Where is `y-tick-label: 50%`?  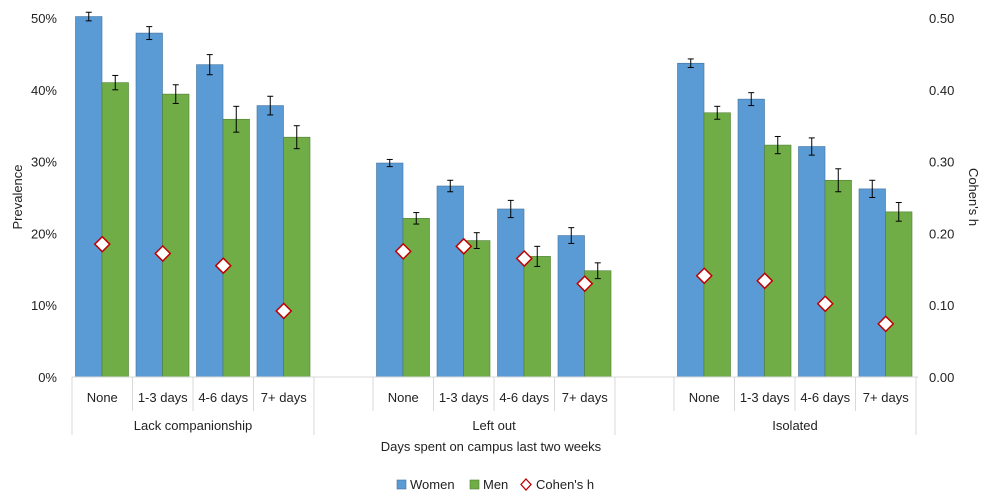
y-tick-label: 50% is located at coordinates (44, 18).